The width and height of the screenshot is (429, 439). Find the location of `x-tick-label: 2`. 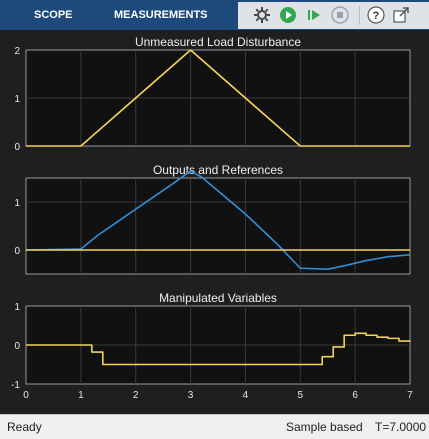

x-tick-label: 2 is located at coordinates (136, 395).